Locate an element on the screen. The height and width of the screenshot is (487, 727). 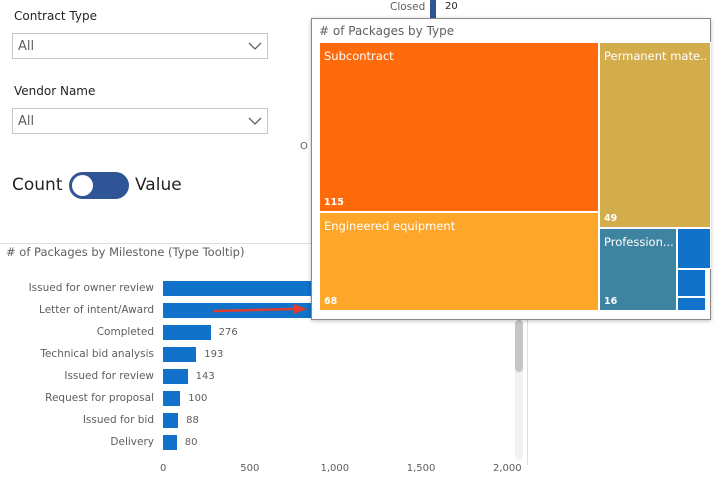
closed-bar is located at coordinates (433, 9).